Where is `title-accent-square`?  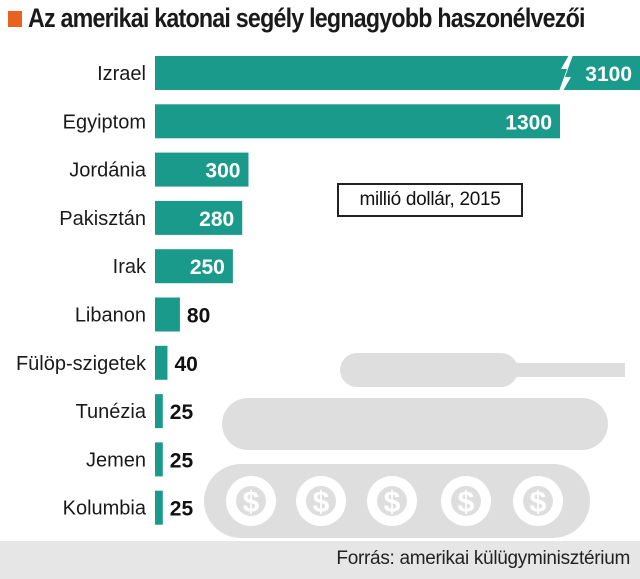
title-accent-square is located at coordinates (15, 19).